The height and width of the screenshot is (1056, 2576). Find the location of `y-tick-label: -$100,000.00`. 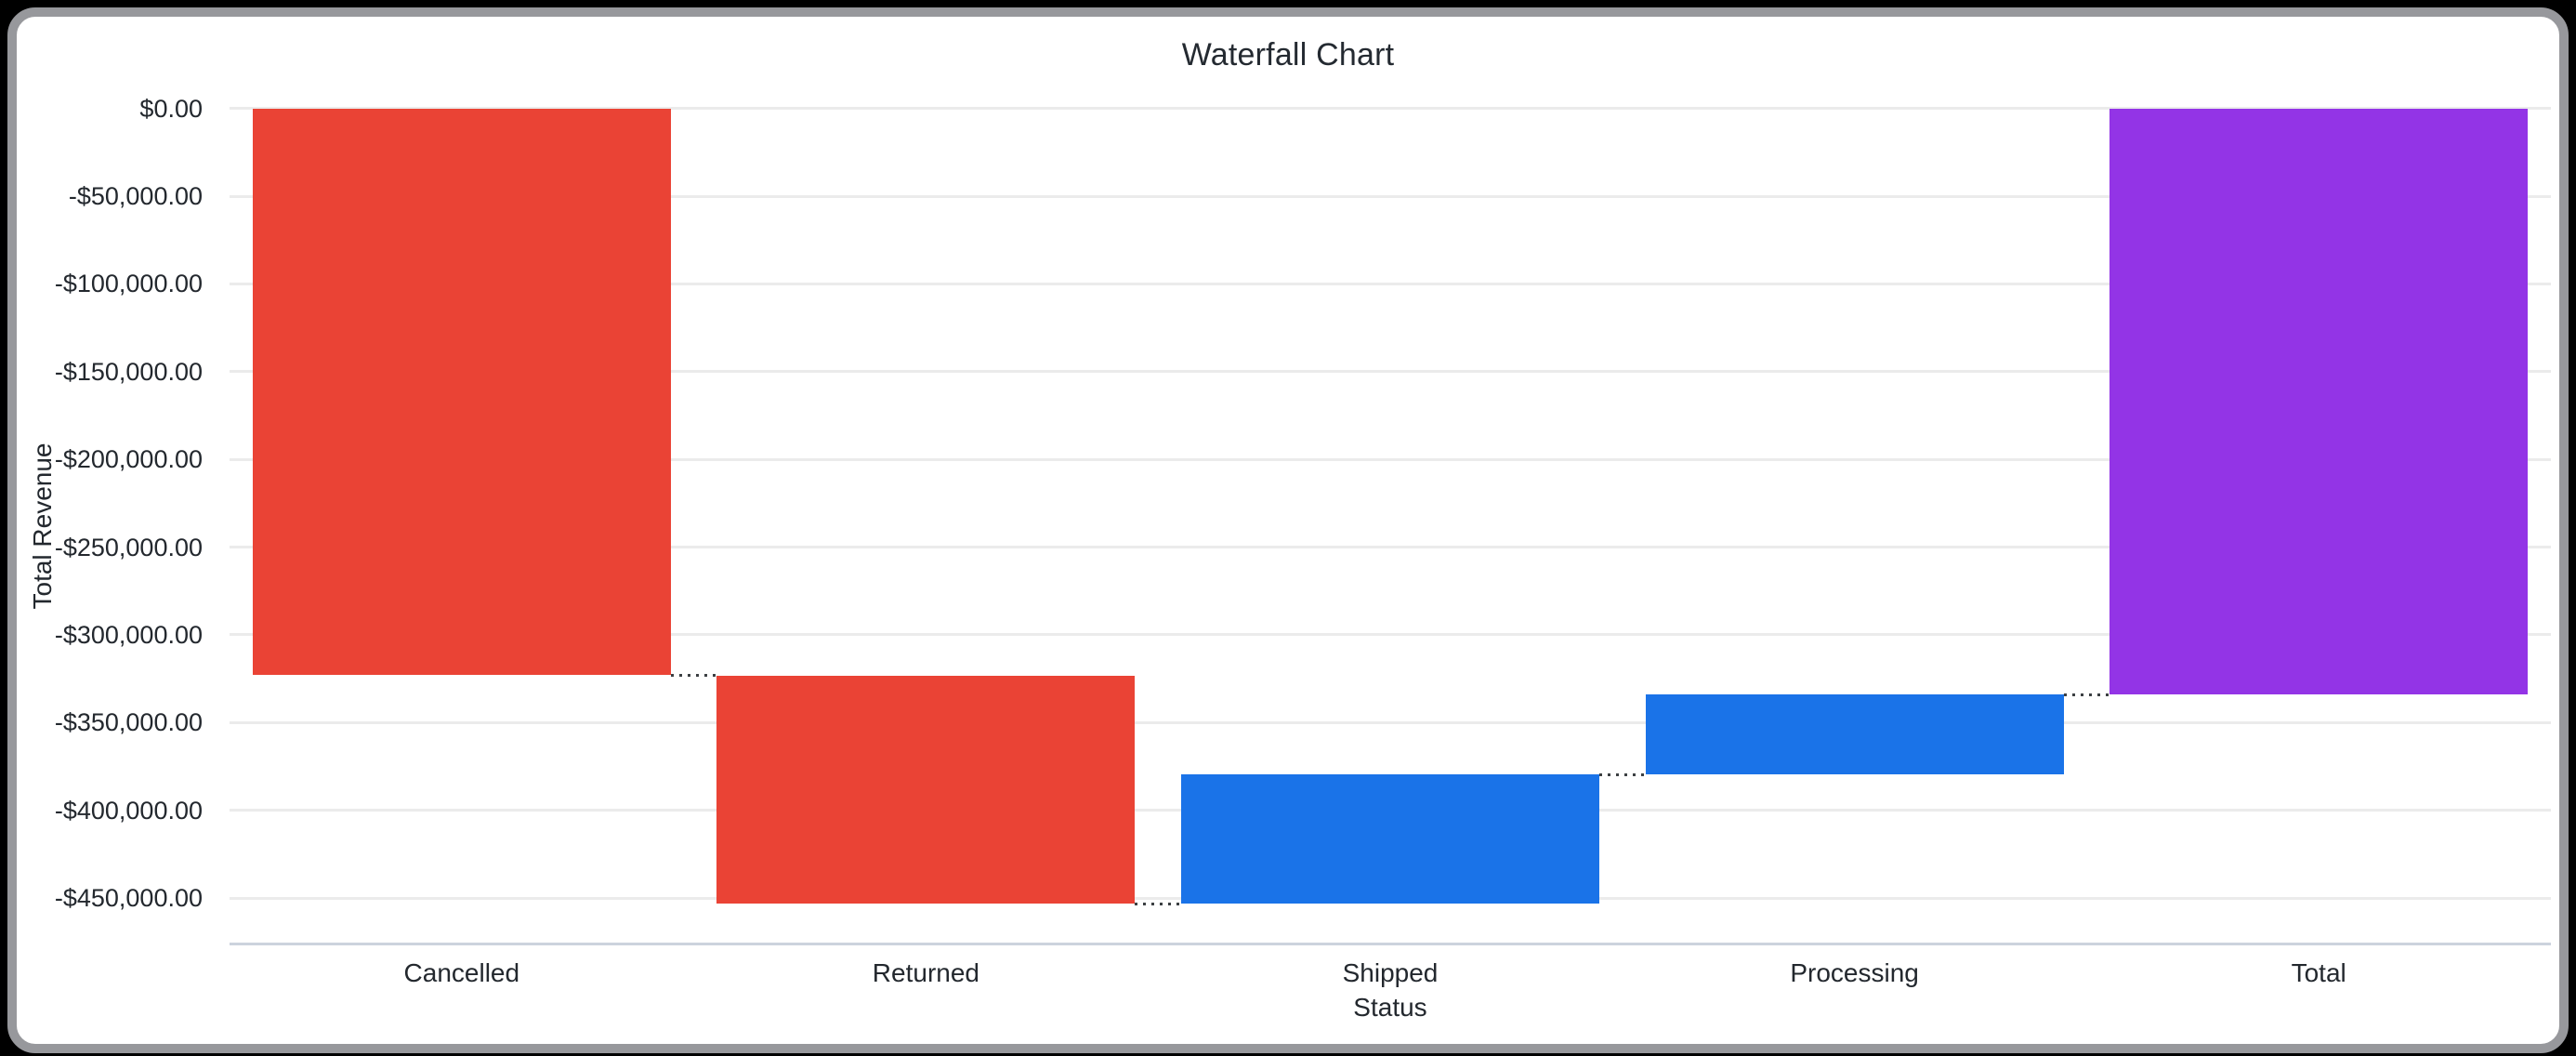

y-tick-label: -$100,000.00 is located at coordinates (128, 284).